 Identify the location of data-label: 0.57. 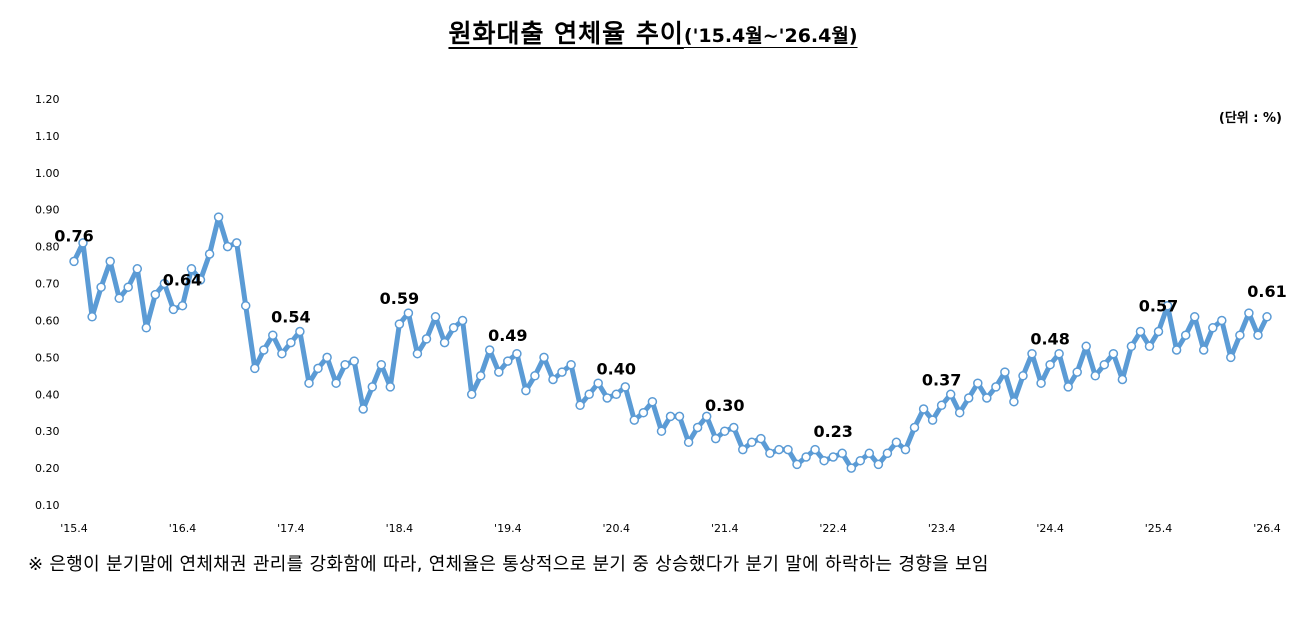
(1158, 306).